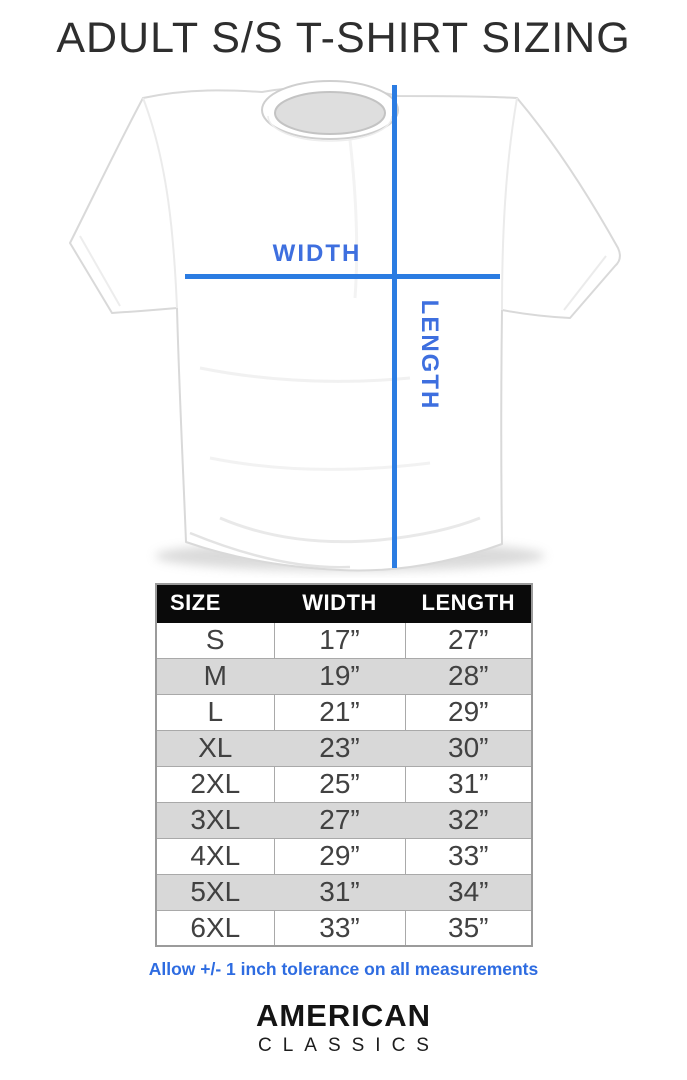  What do you see at coordinates (468, 892) in the screenshot?
I see `length-cell: 34”` at bounding box center [468, 892].